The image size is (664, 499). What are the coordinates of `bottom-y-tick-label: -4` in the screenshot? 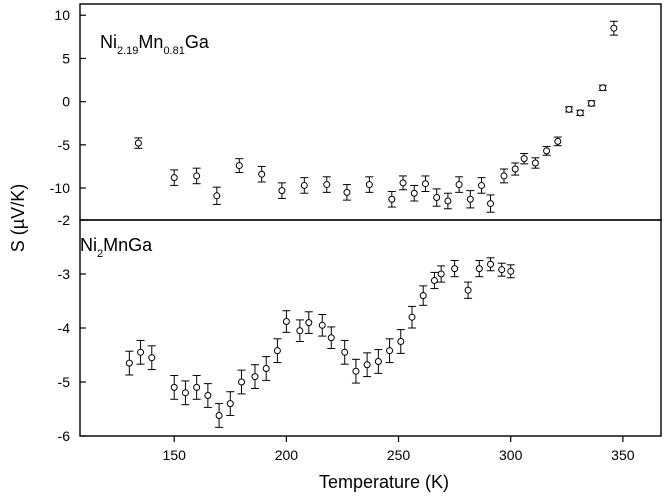 It's located at (64, 328).